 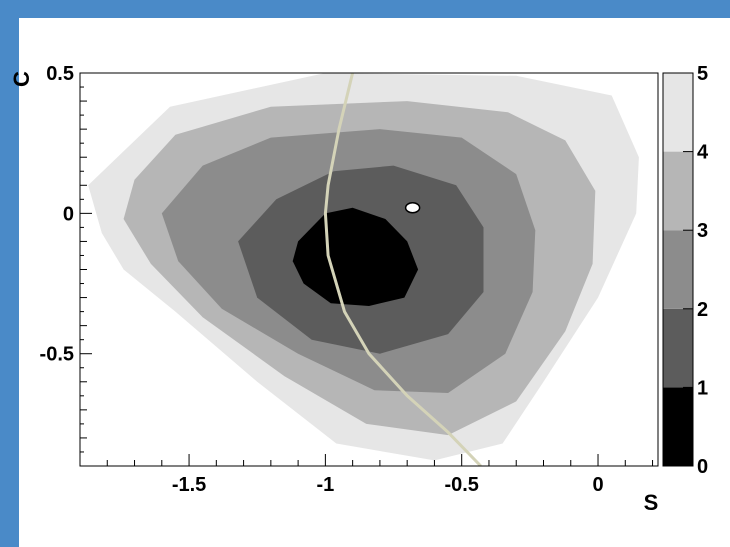 What do you see at coordinates (57, 355) in the screenshot?
I see `y-tick-label: -0.5` at bounding box center [57, 355].